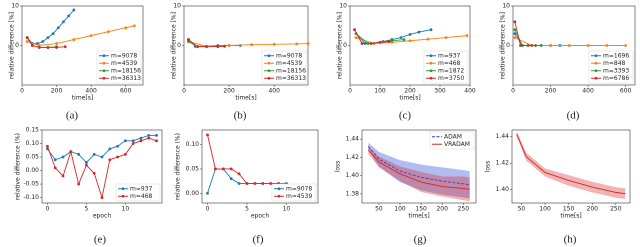 This screenshot has height=247, width=640. I want to click on y-tick-label: -0.10, so click(31, 197).